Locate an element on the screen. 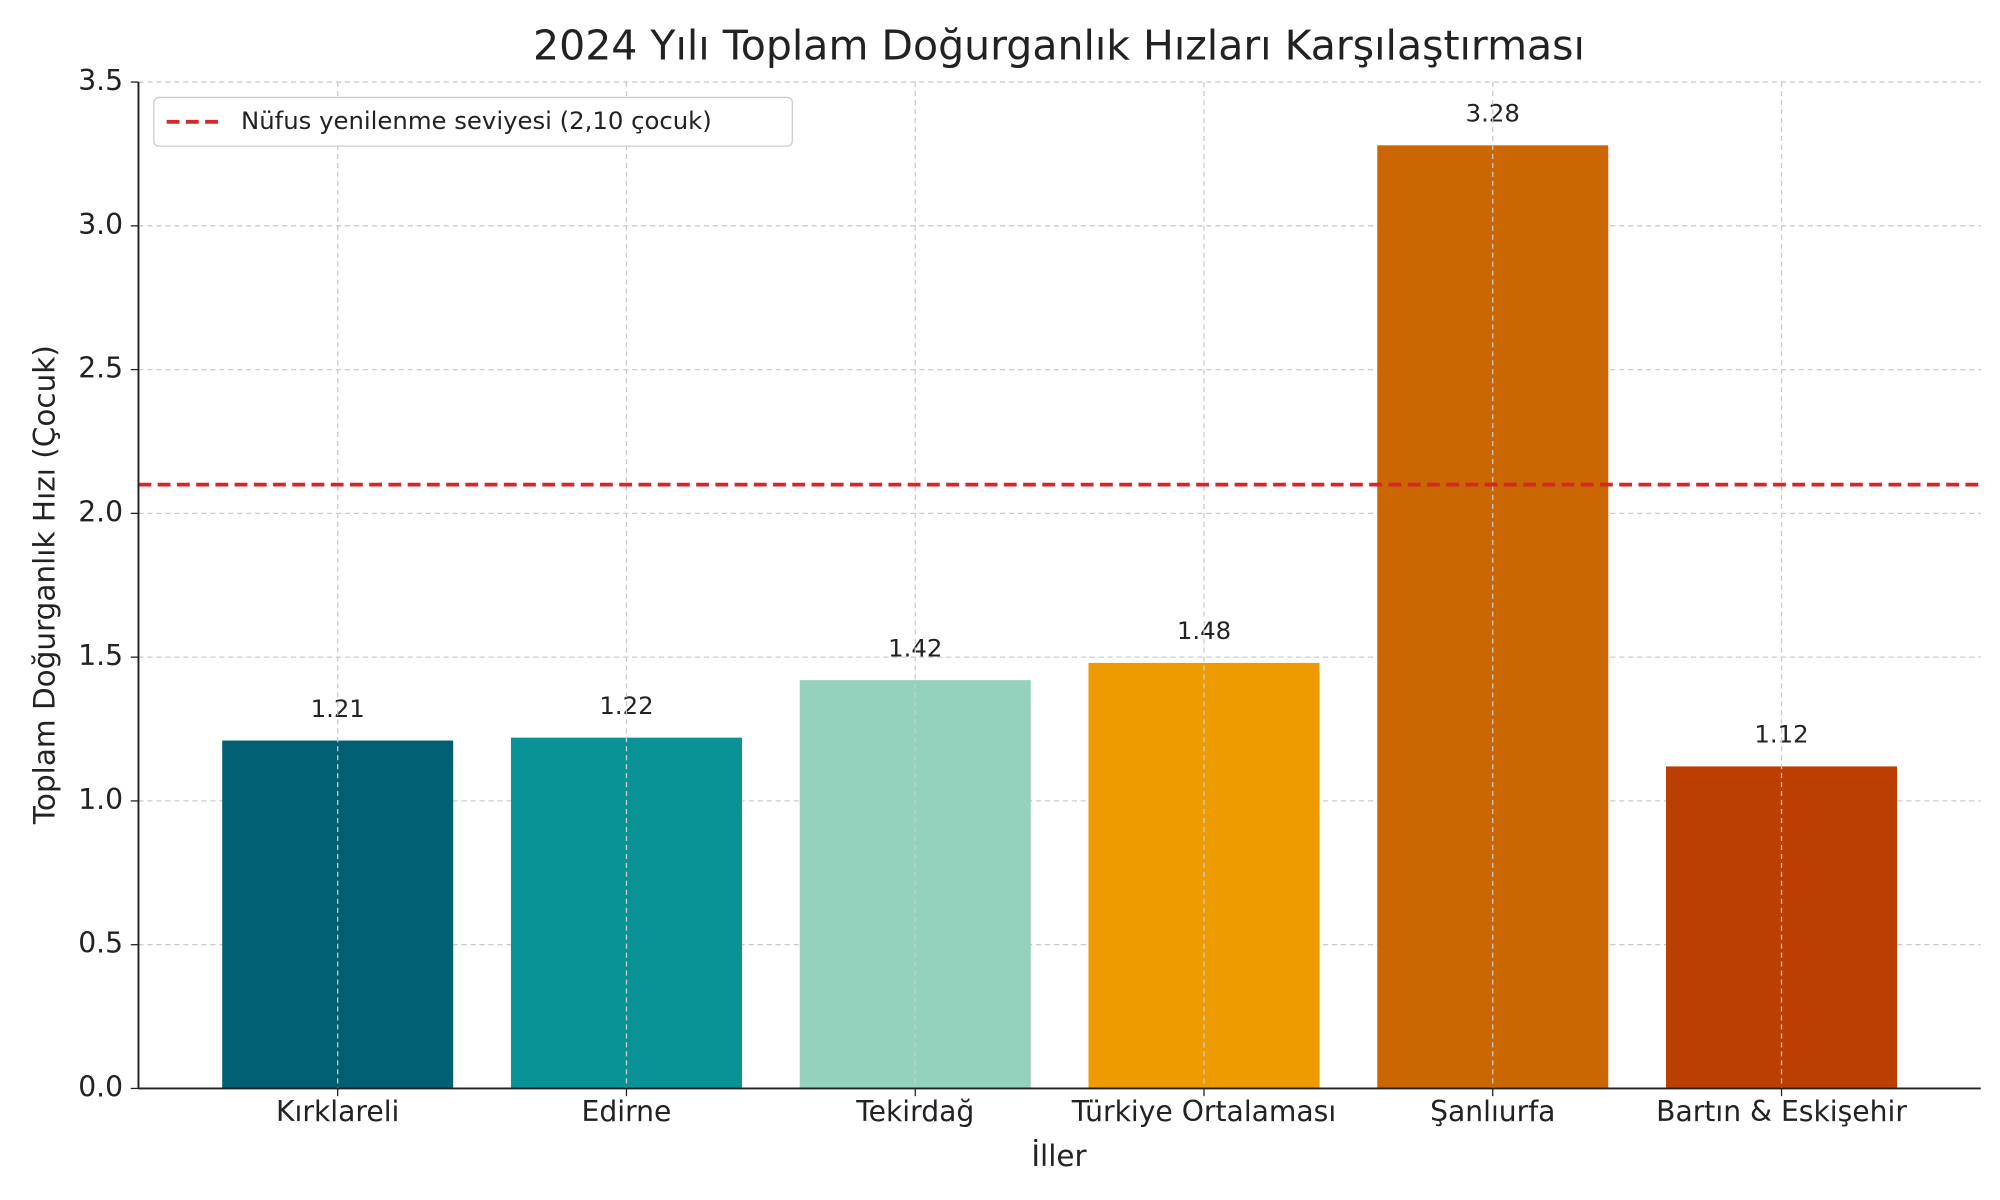 Image resolution: width=2000 pixels, height=1200 pixels. x-tick-label: Bartın & Eskişehir is located at coordinates (1781, 1111).